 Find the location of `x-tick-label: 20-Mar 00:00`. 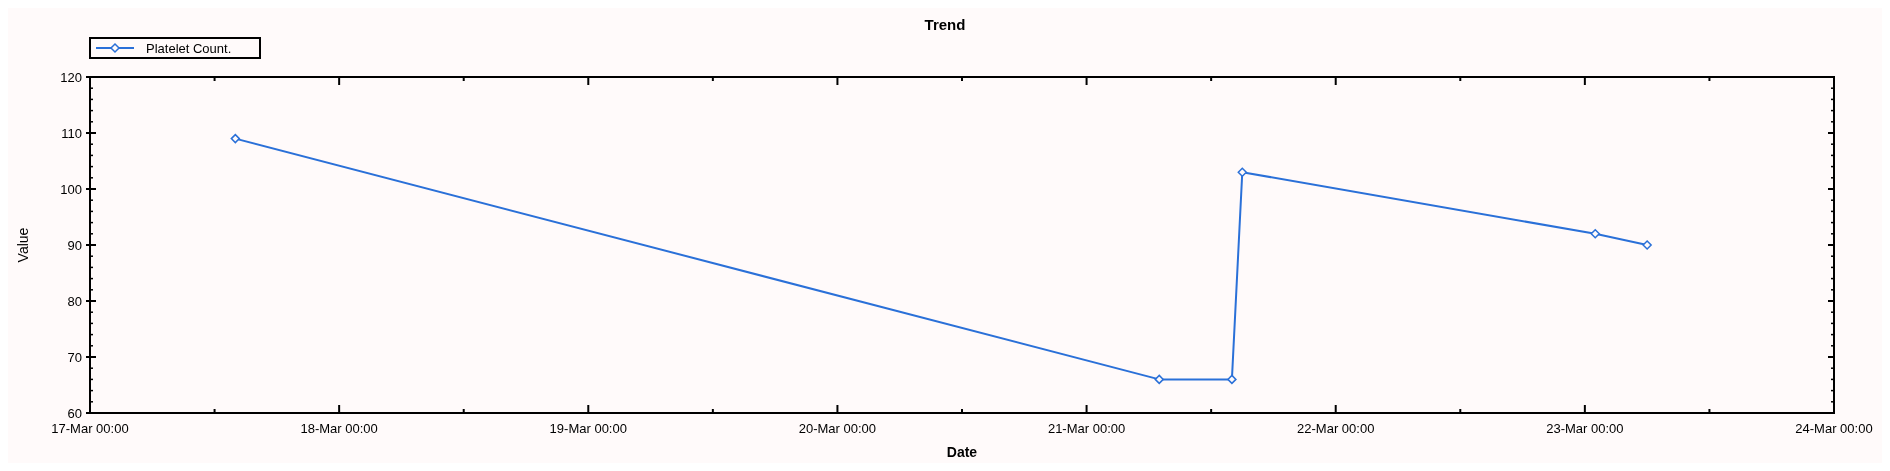

x-tick-label: 20-Mar 00:00 is located at coordinates (837, 428).